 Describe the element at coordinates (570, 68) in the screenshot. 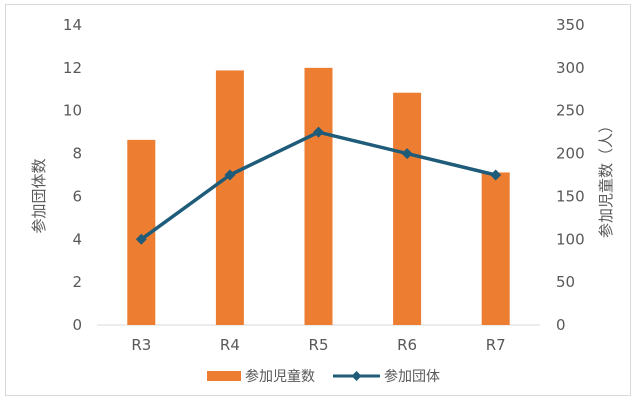

I see `right-tick-label: 300` at that location.